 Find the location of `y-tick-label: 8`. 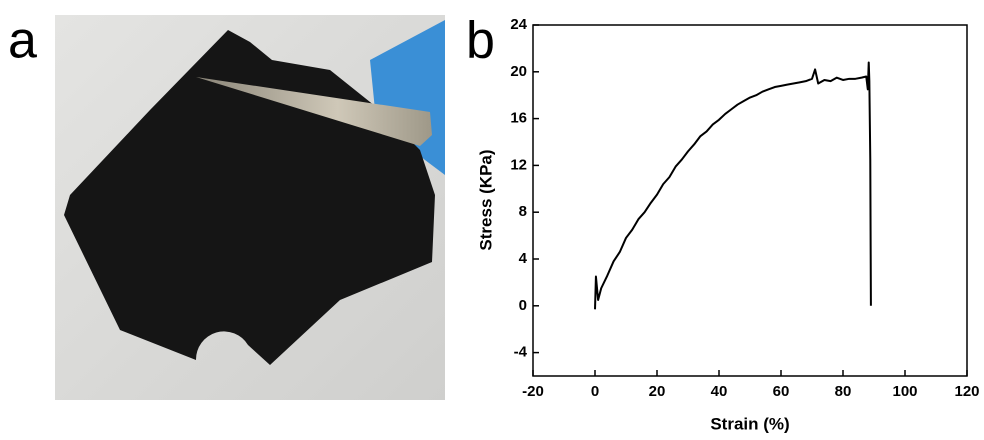

y-tick-label: 8 is located at coordinates (523, 211).